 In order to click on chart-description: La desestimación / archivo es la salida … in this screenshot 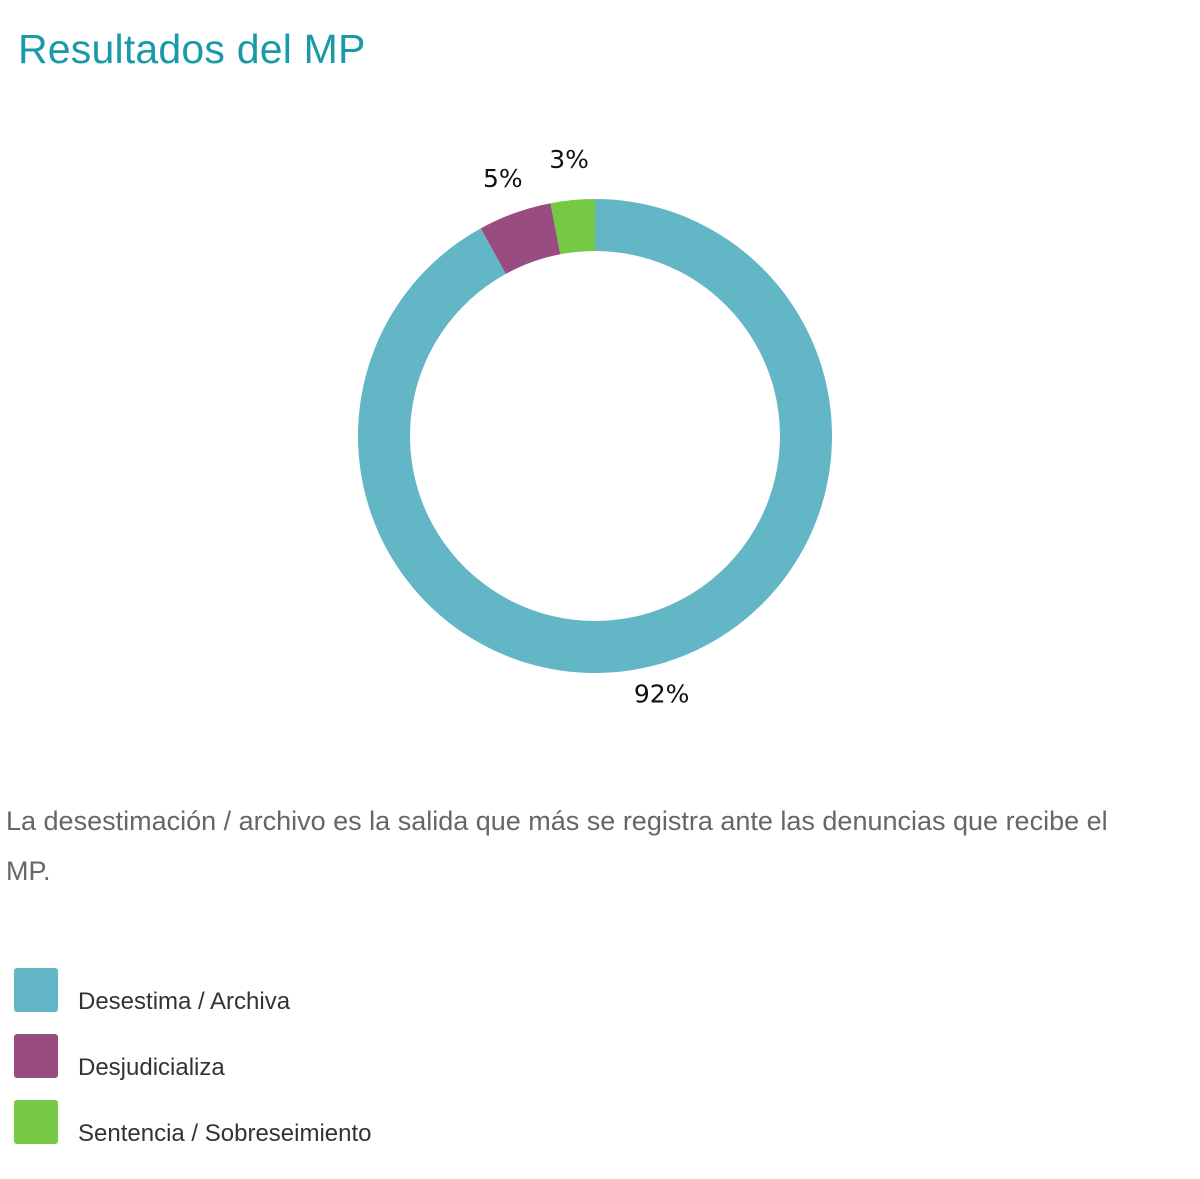, I will do `click(557, 846)`.